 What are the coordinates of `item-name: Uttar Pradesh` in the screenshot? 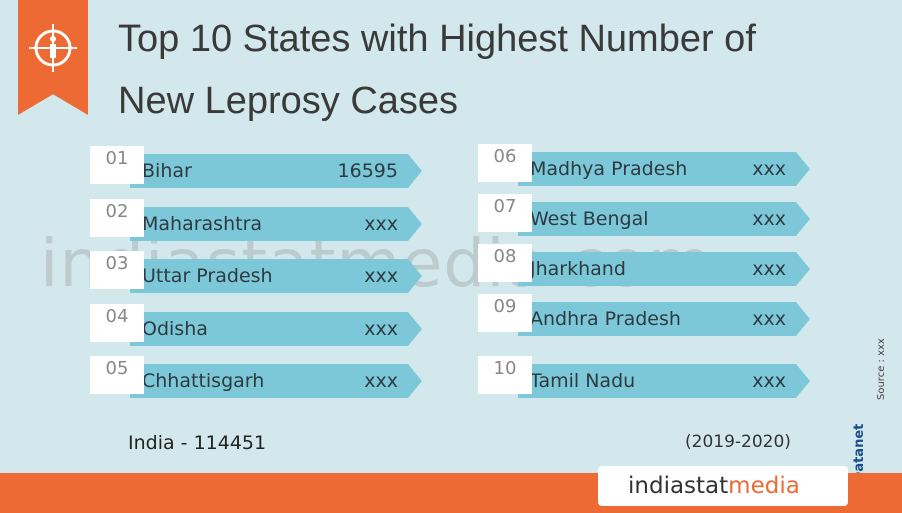 It's located at (207, 276).